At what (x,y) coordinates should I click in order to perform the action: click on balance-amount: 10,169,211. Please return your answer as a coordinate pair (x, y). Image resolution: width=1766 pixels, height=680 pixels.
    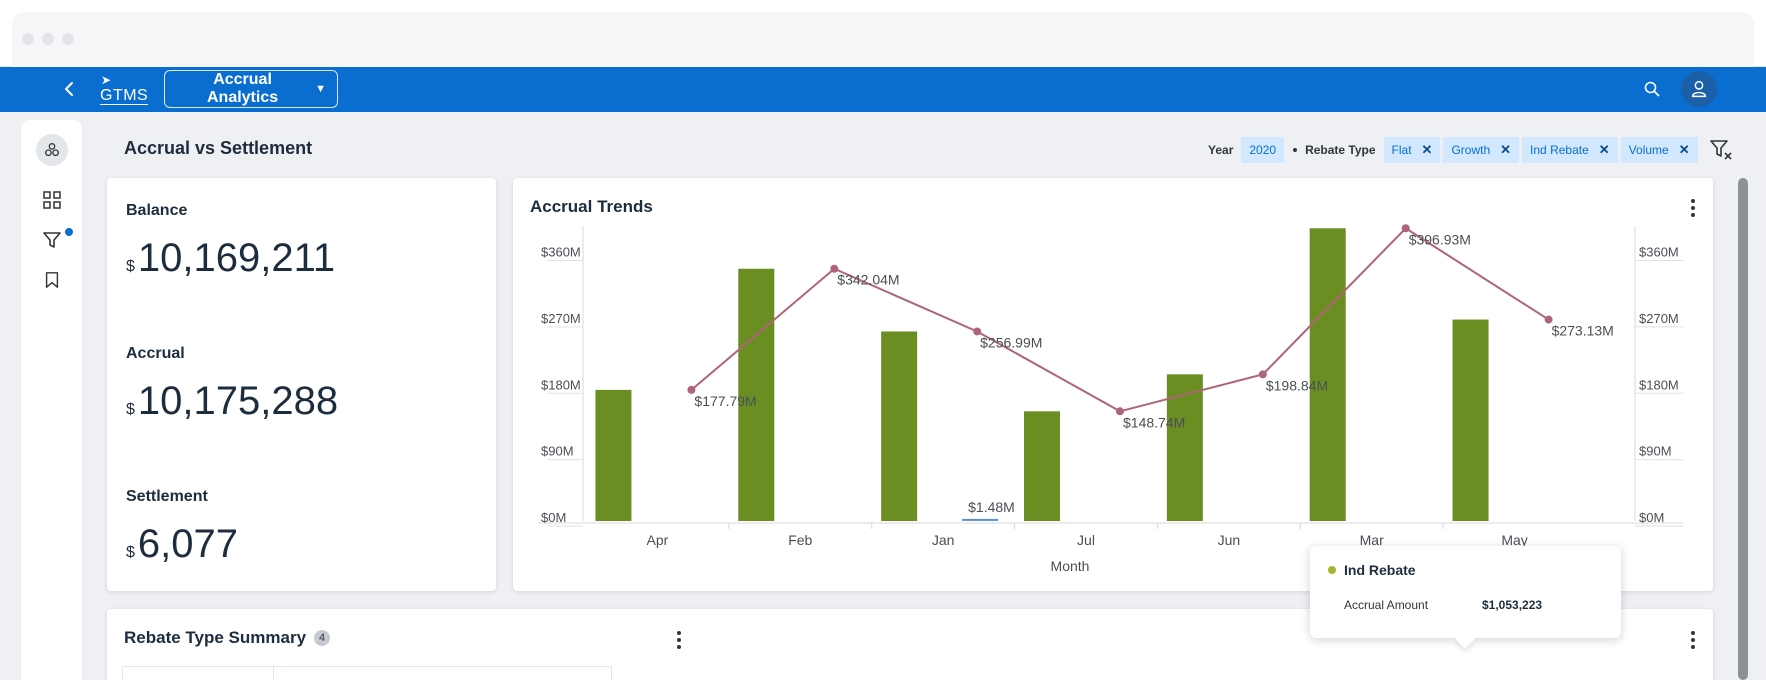
    Looking at the image, I should click on (236, 258).